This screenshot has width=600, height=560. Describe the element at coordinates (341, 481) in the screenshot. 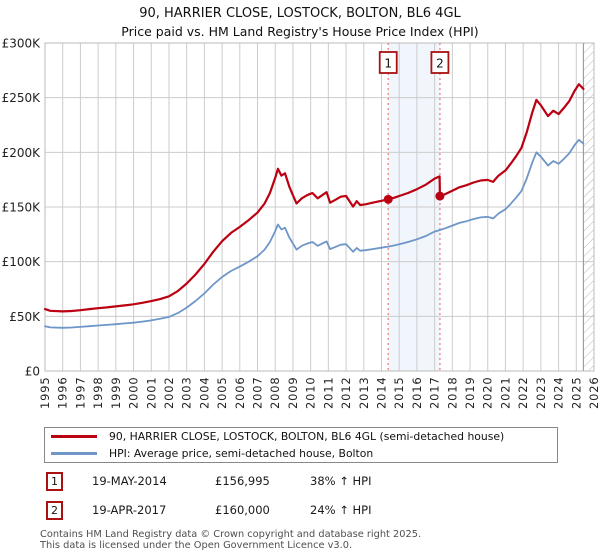

I see `sale-1-hpi-change: 38% ↑ HPI` at that location.